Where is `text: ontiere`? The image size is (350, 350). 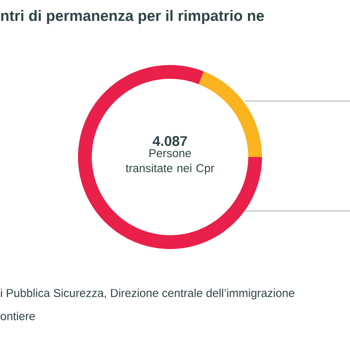
text: ontiere is located at coordinates (17, 316).